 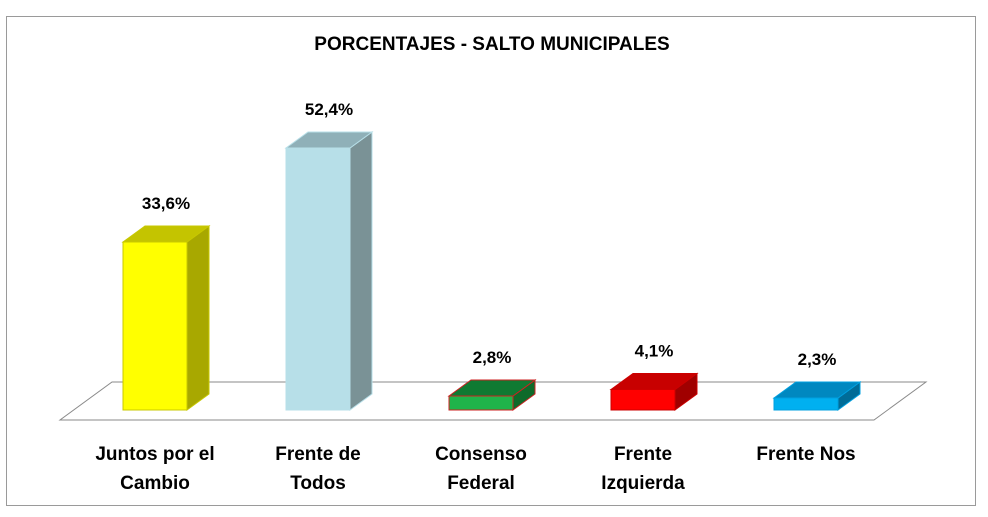 What do you see at coordinates (329, 109) in the screenshot?
I see `data-label-2: 52,4%` at bounding box center [329, 109].